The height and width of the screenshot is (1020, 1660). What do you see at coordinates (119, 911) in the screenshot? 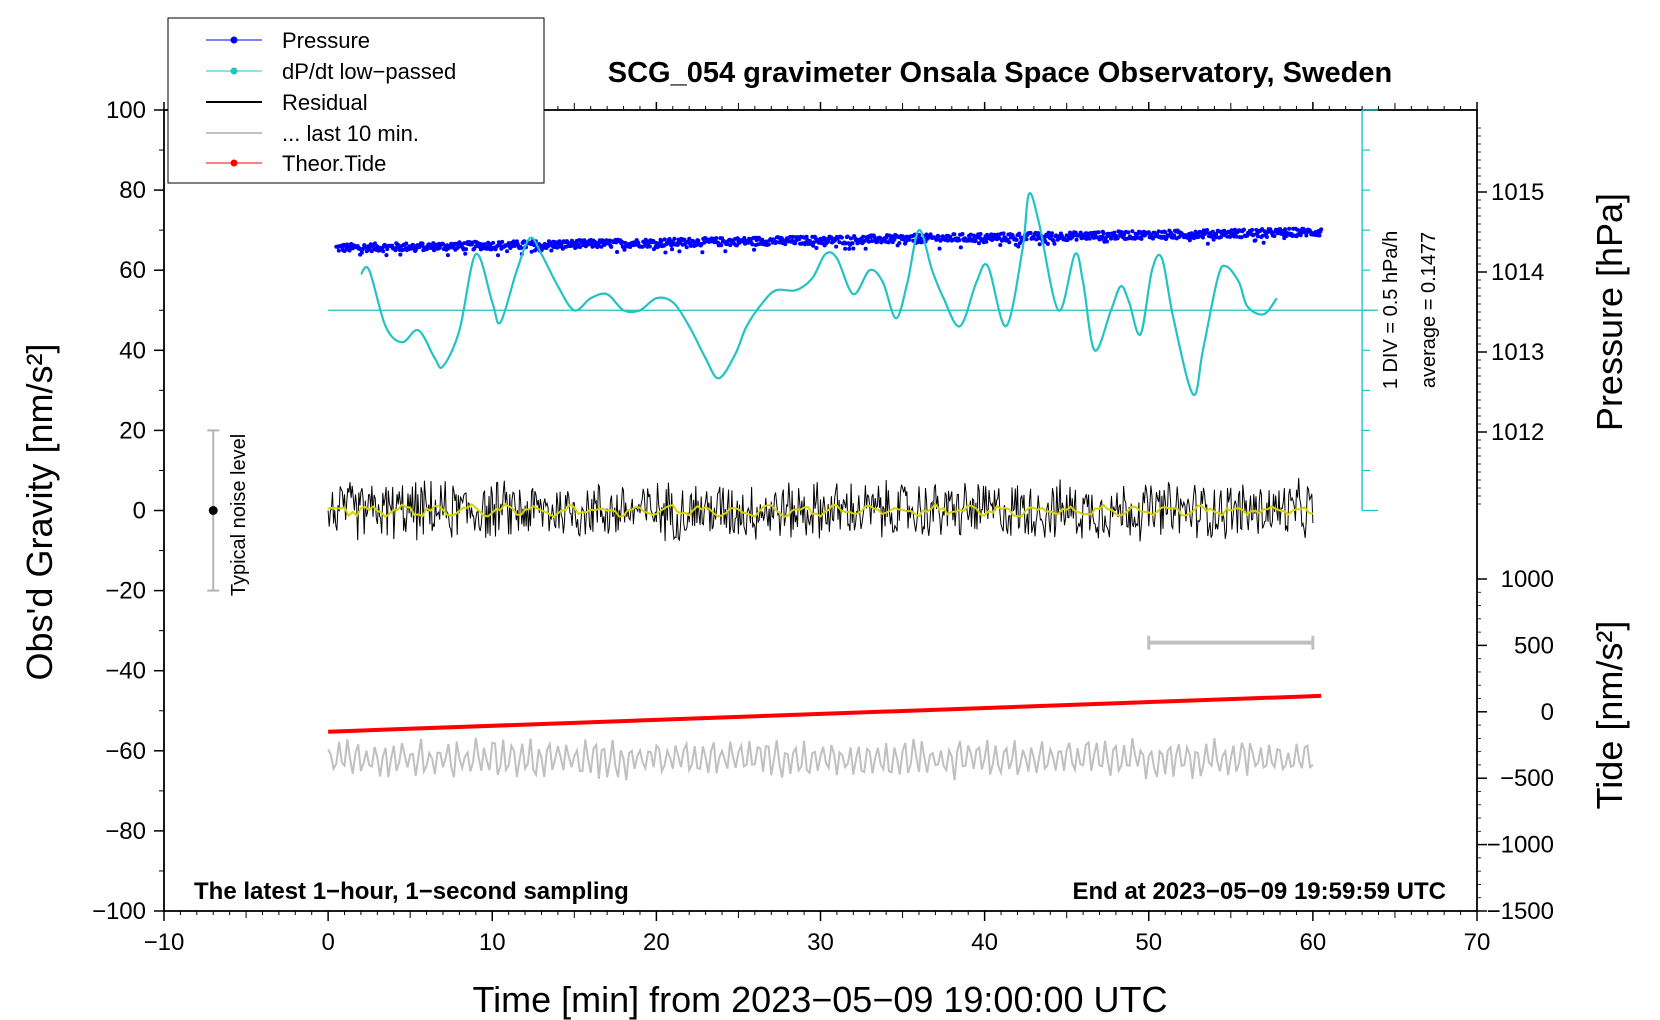
I see `y-tick-label: −100` at bounding box center [119, 911].